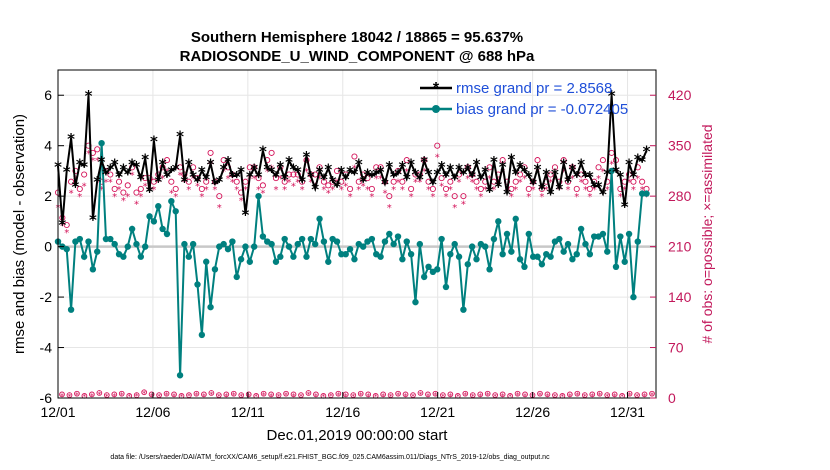 Image resolution: width=830 pixels, height=470 pixels. What do you see at coordinates (707, 233) in the screenshot?
I see `y2-axis-label: # of obs: o=possible; ×=assimilated` at bounding box center [707, 233].